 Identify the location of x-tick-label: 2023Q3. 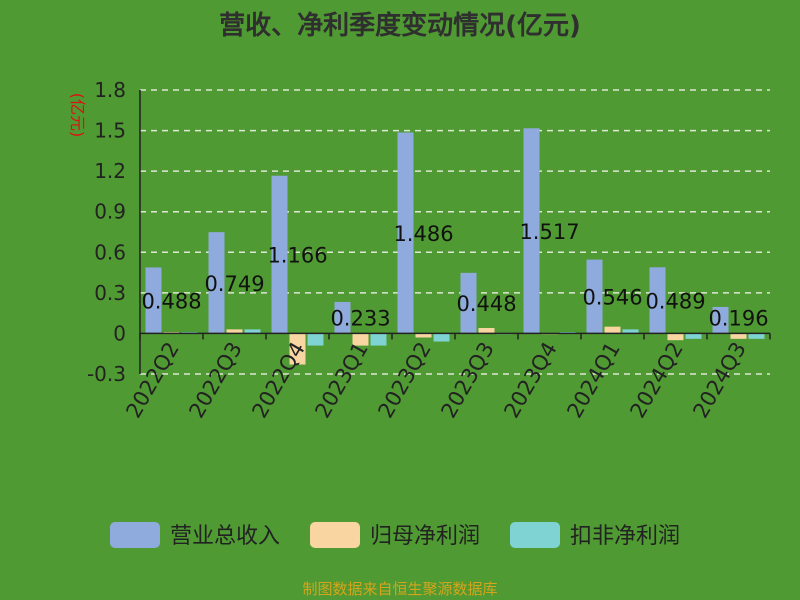
(467, 380).